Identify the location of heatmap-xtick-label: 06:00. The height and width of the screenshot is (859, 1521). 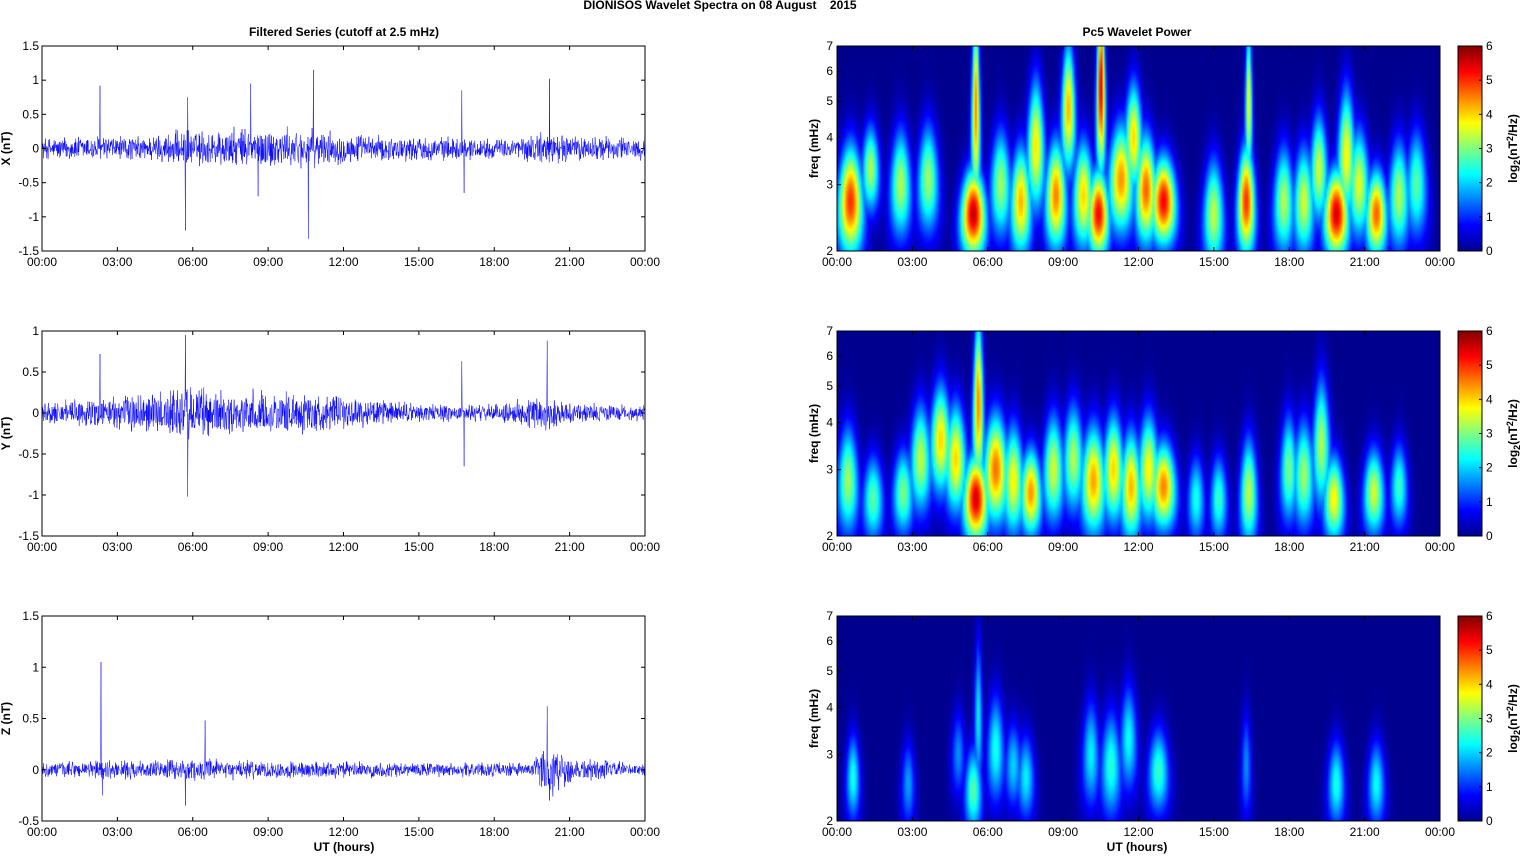
(988, 262).